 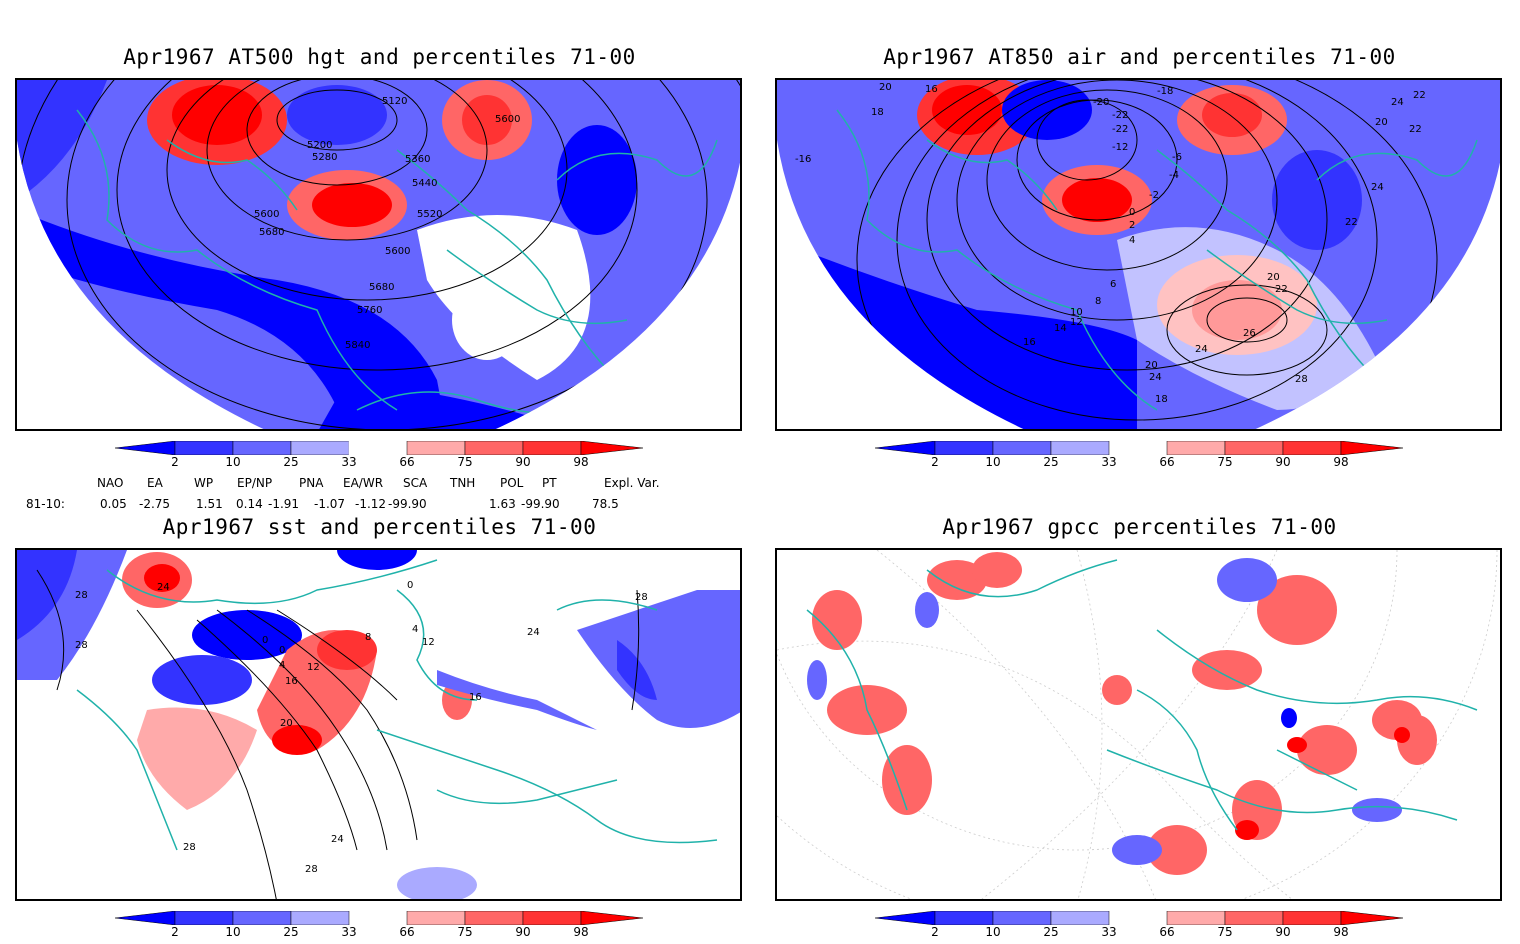 I want to click on colorbar-2-swatches, so click(x=1139, y=448).